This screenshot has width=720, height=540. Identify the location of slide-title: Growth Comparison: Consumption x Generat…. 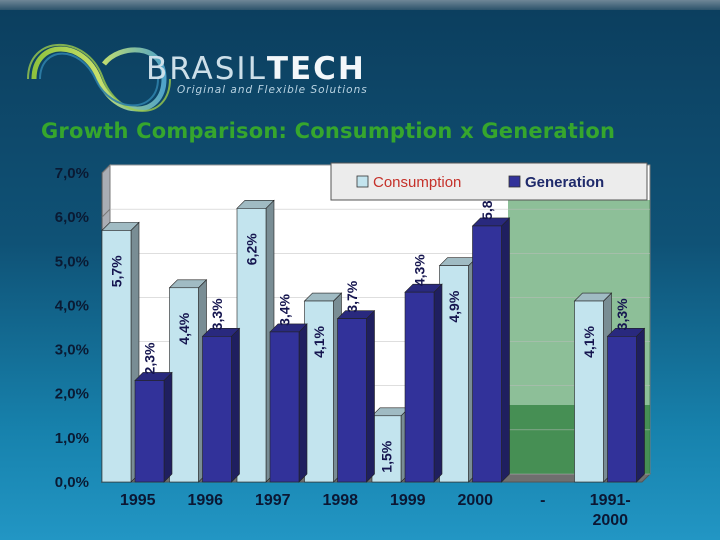
(328, 131).